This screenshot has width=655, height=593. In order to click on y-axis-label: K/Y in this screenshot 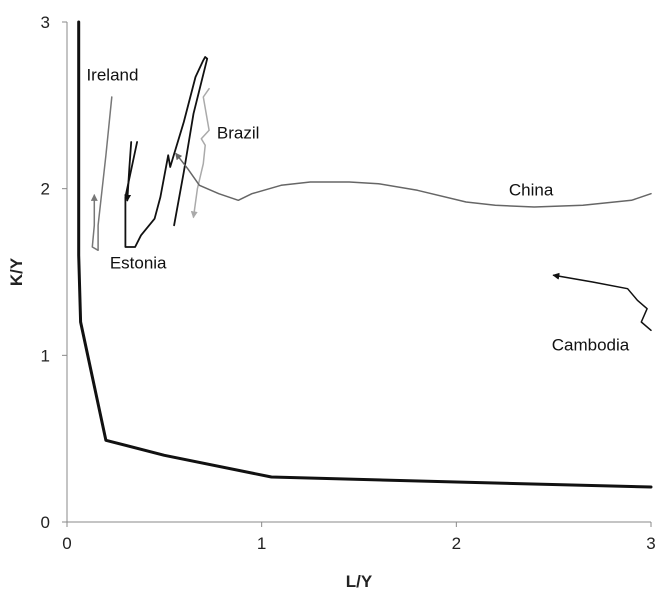, I will do `click(16, 271)`.